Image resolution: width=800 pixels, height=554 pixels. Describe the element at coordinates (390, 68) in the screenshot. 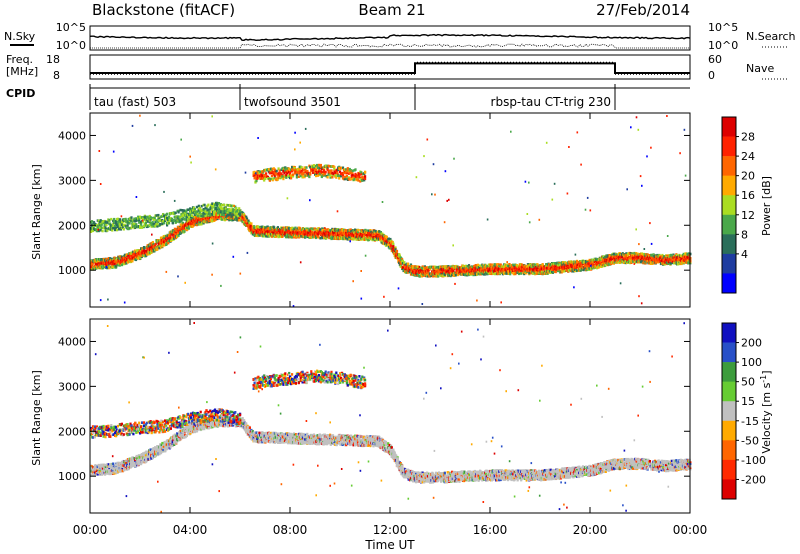

I see `nave-trace` at that location.